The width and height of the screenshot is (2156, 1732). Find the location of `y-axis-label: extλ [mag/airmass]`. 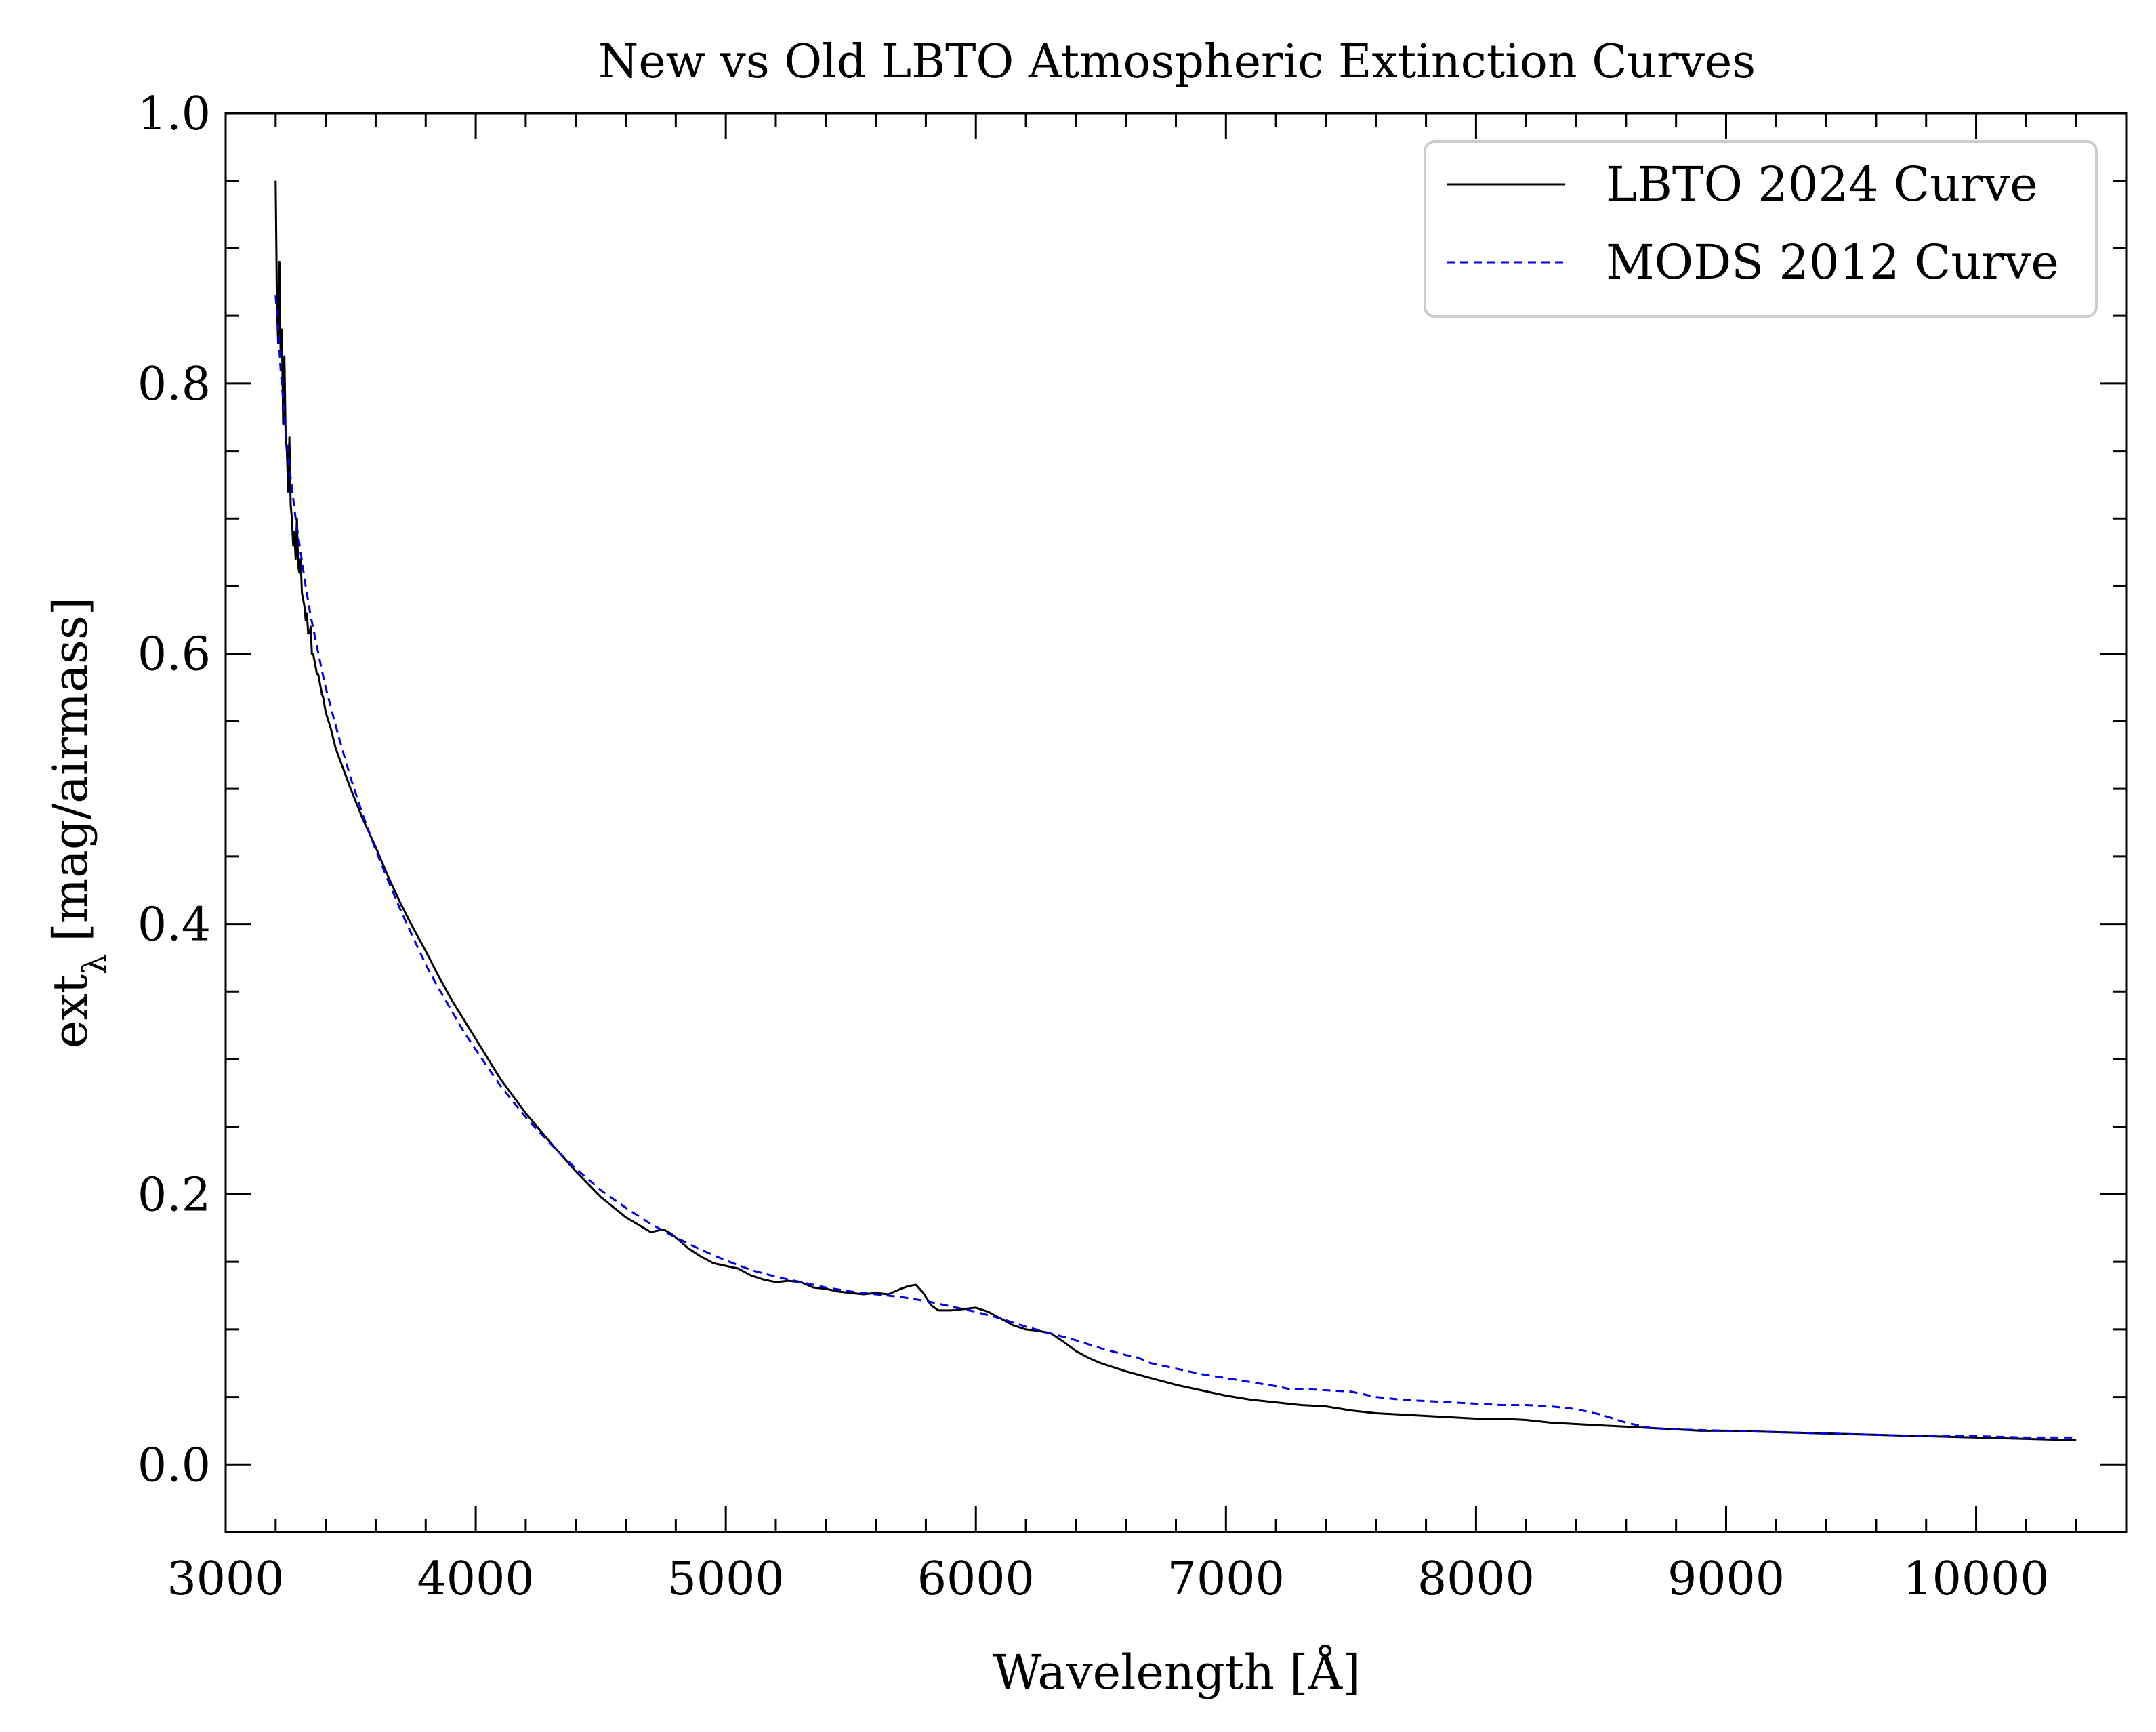

y-axis-label: extλ [mag/airmass] is located at coordinates (78, 822).